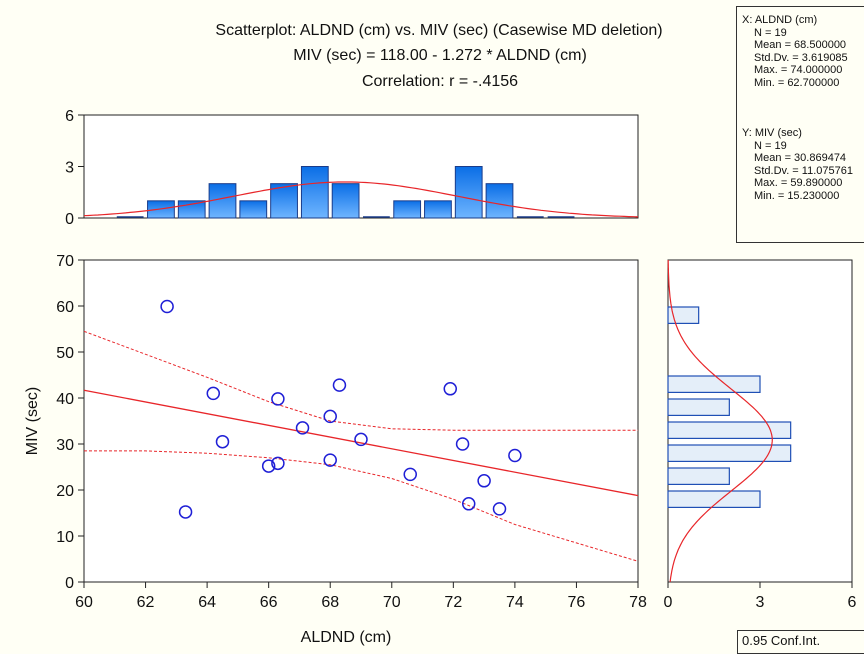 This screenshot has width=864, height=654. I want to click on x-histogram: 0 3 6, so click(352, 168).